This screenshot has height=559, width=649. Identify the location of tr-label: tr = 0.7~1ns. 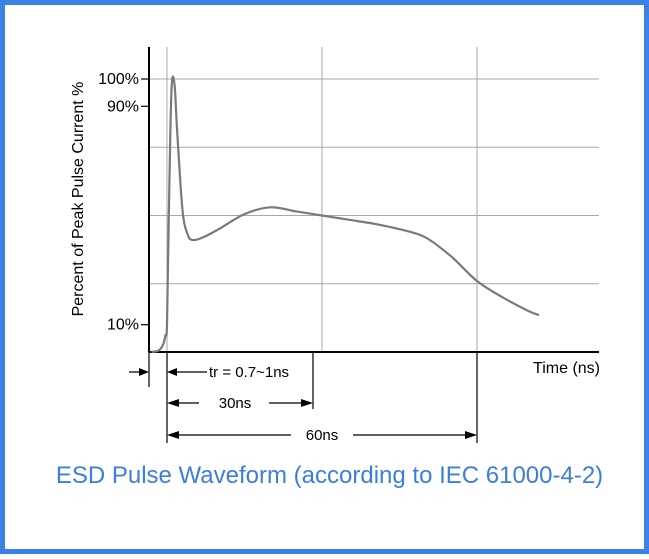
(249, 372).